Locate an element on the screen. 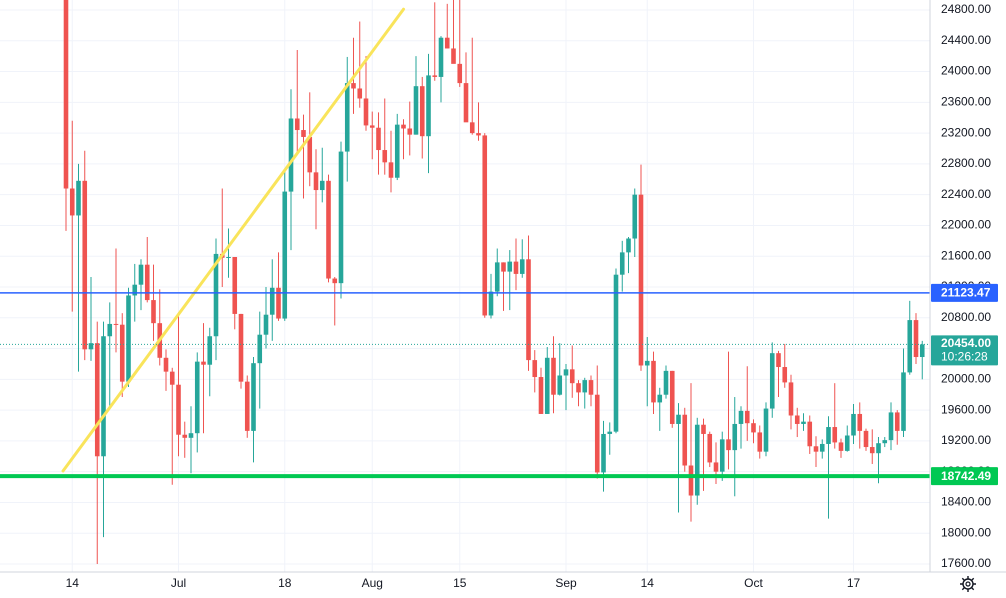 Image resolution: width=1006 pixels, height=598 pixels. y-tick-label: 23600.00 is located at coordinates (966, 102).